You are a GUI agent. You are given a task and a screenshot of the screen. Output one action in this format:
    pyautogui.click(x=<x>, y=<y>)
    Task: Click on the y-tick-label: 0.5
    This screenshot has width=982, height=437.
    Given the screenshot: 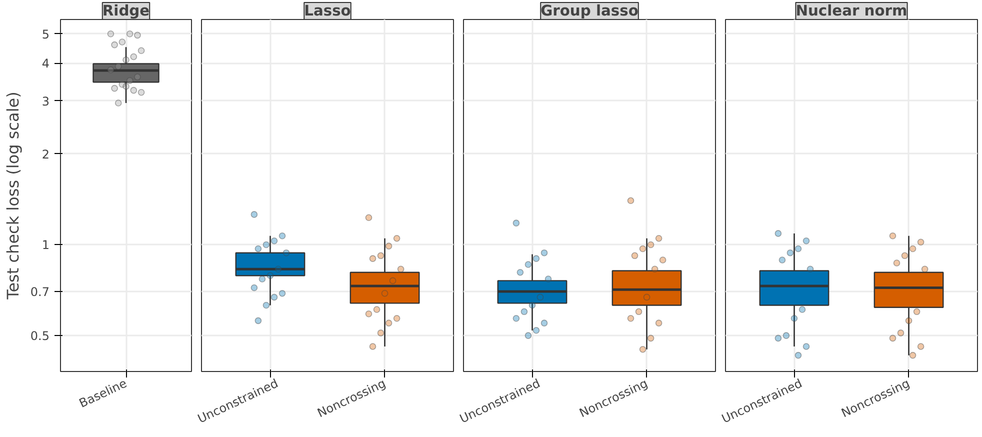 What is the action you would take?
    pyautogui.click(x=40, y=336)
    